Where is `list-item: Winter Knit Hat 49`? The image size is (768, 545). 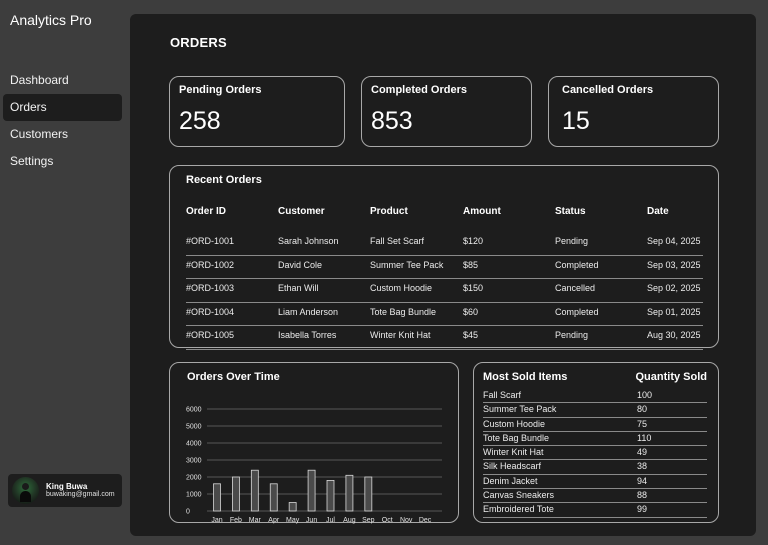 list-item: Winter Knit Hat 49 is located at coordinates (595, 453).